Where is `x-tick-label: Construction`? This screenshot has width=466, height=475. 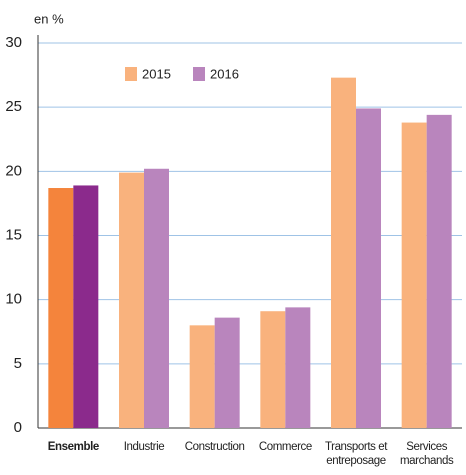
x-tick-label: Construction is located at coordinates (214, 447).